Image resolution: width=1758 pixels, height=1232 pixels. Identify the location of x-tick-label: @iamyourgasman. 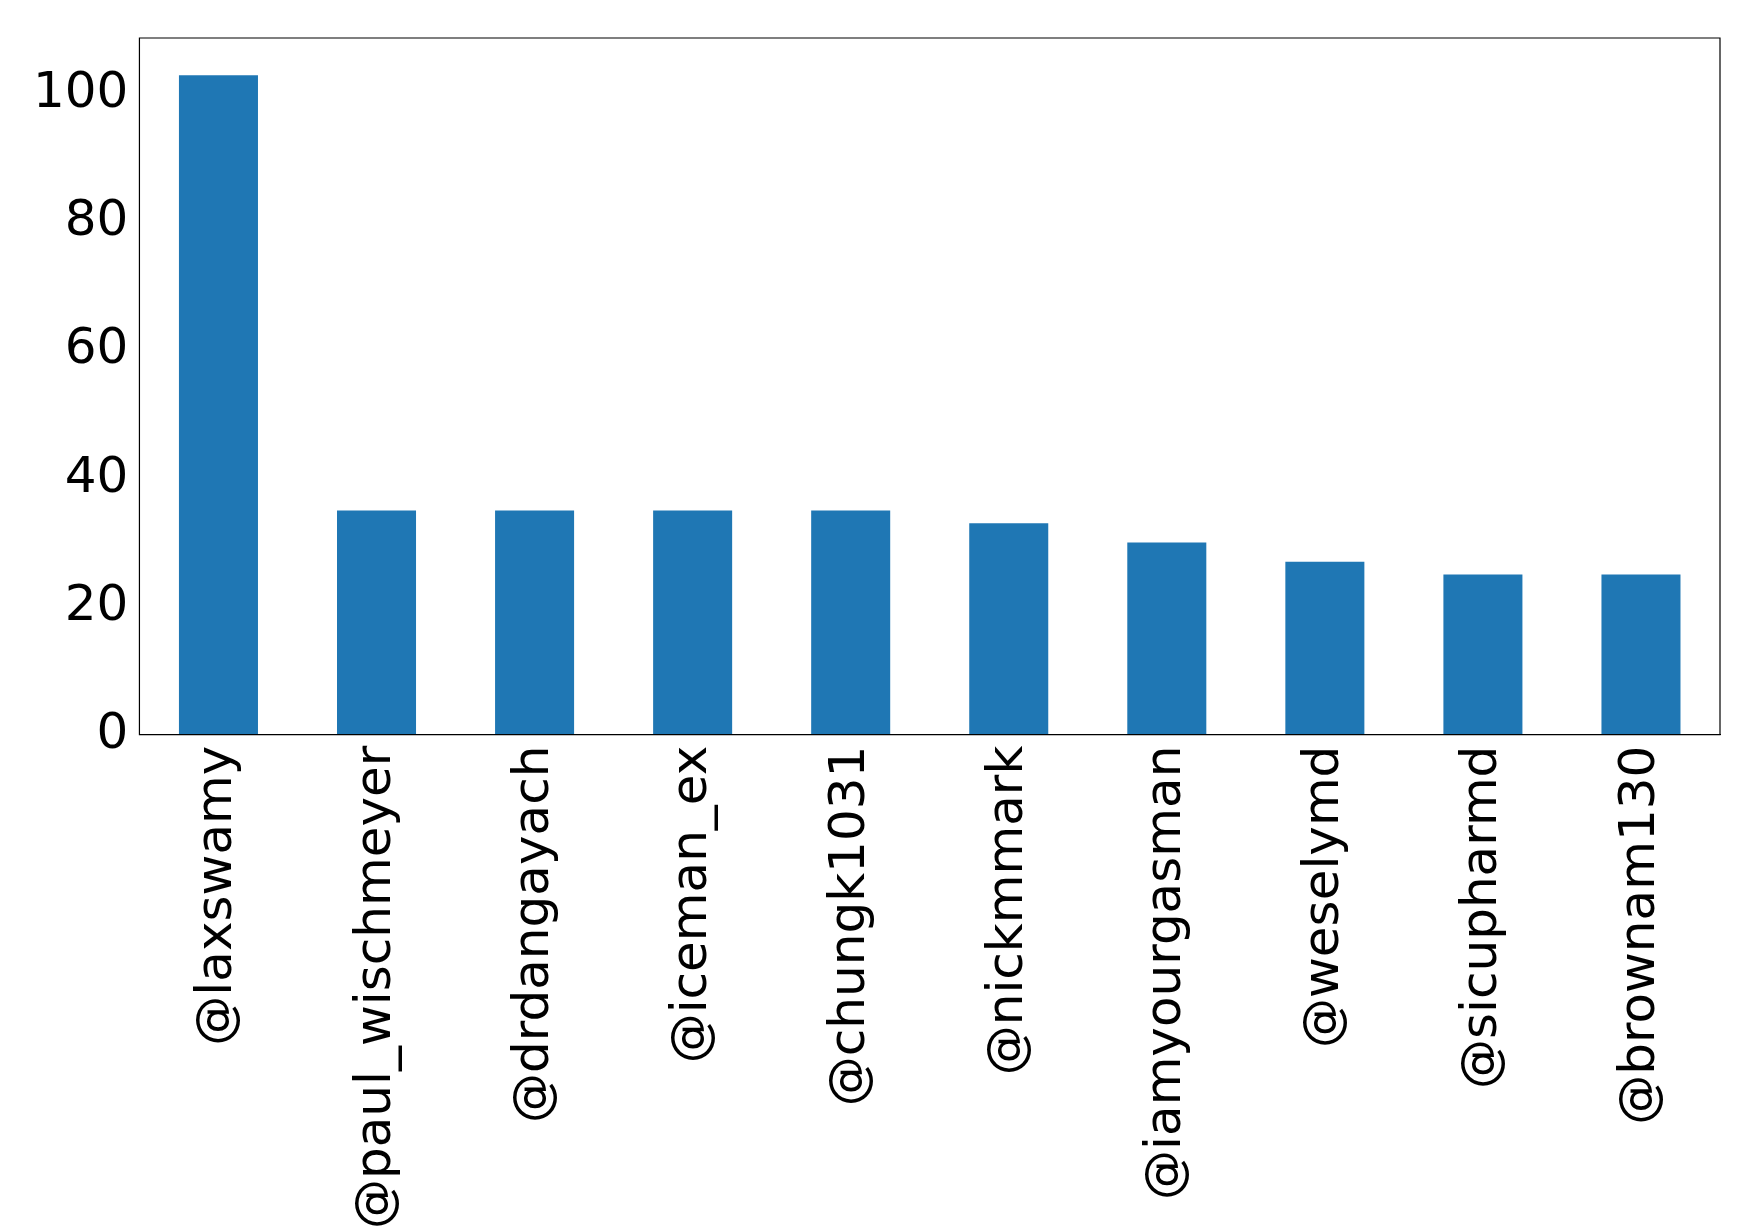
(1162, 972).